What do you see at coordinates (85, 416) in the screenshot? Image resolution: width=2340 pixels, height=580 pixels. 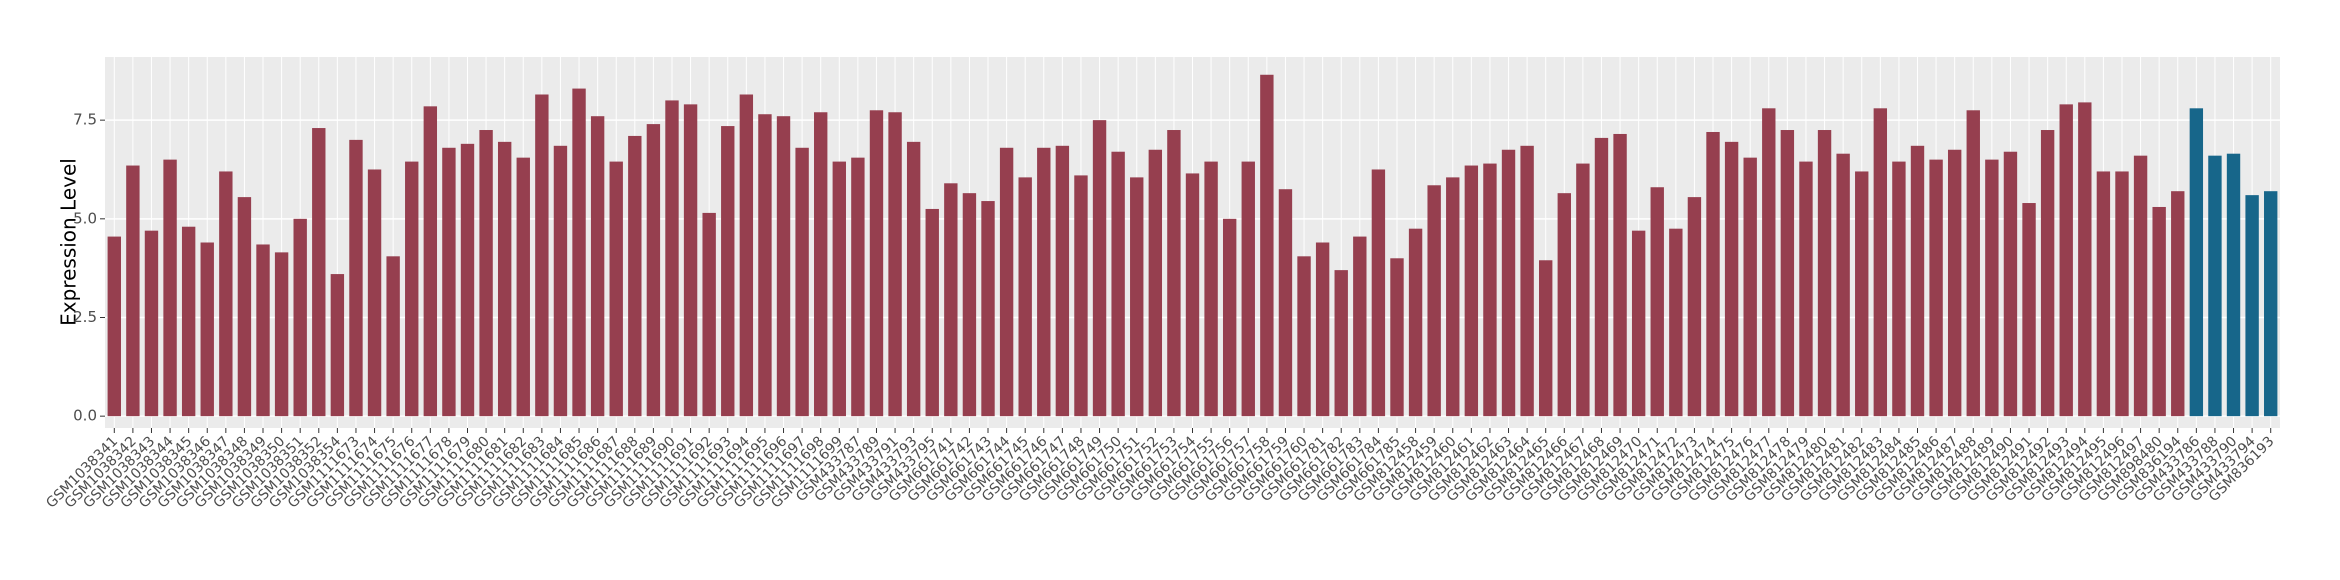 I see `y-tick-label: 0.0` at bounding box center [85, 416].